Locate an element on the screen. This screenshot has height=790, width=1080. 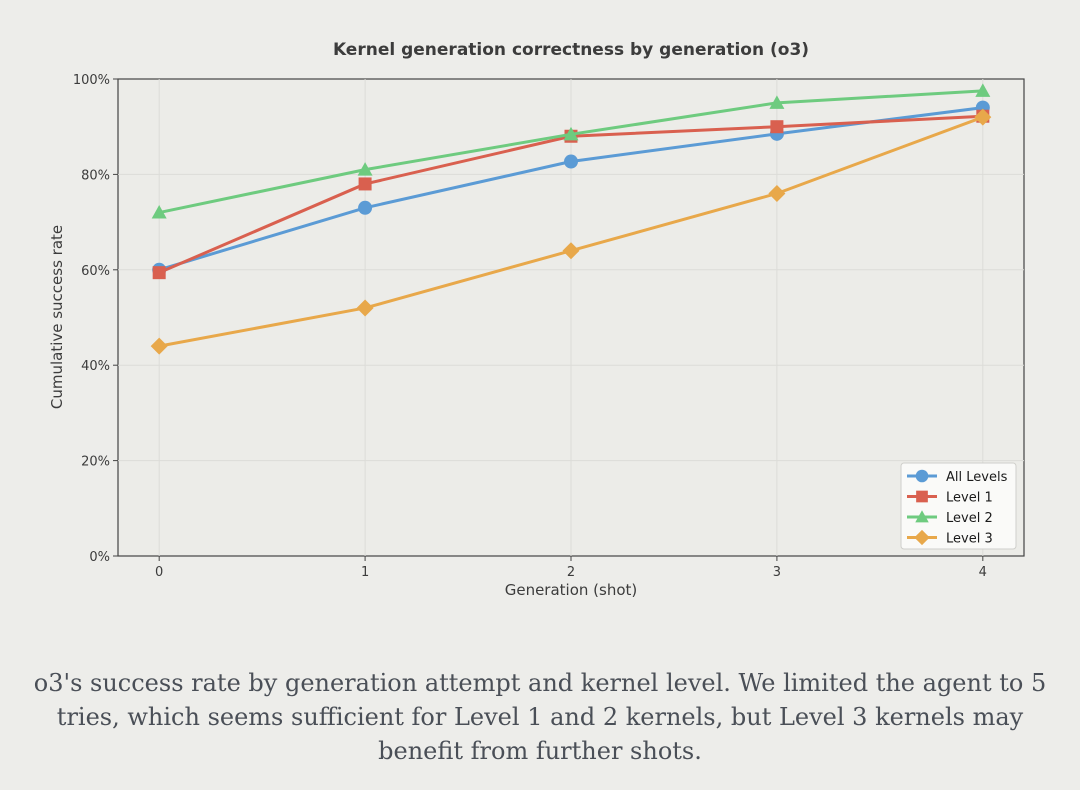
x-tick-label: 2 is located at coordinates (571, 572).